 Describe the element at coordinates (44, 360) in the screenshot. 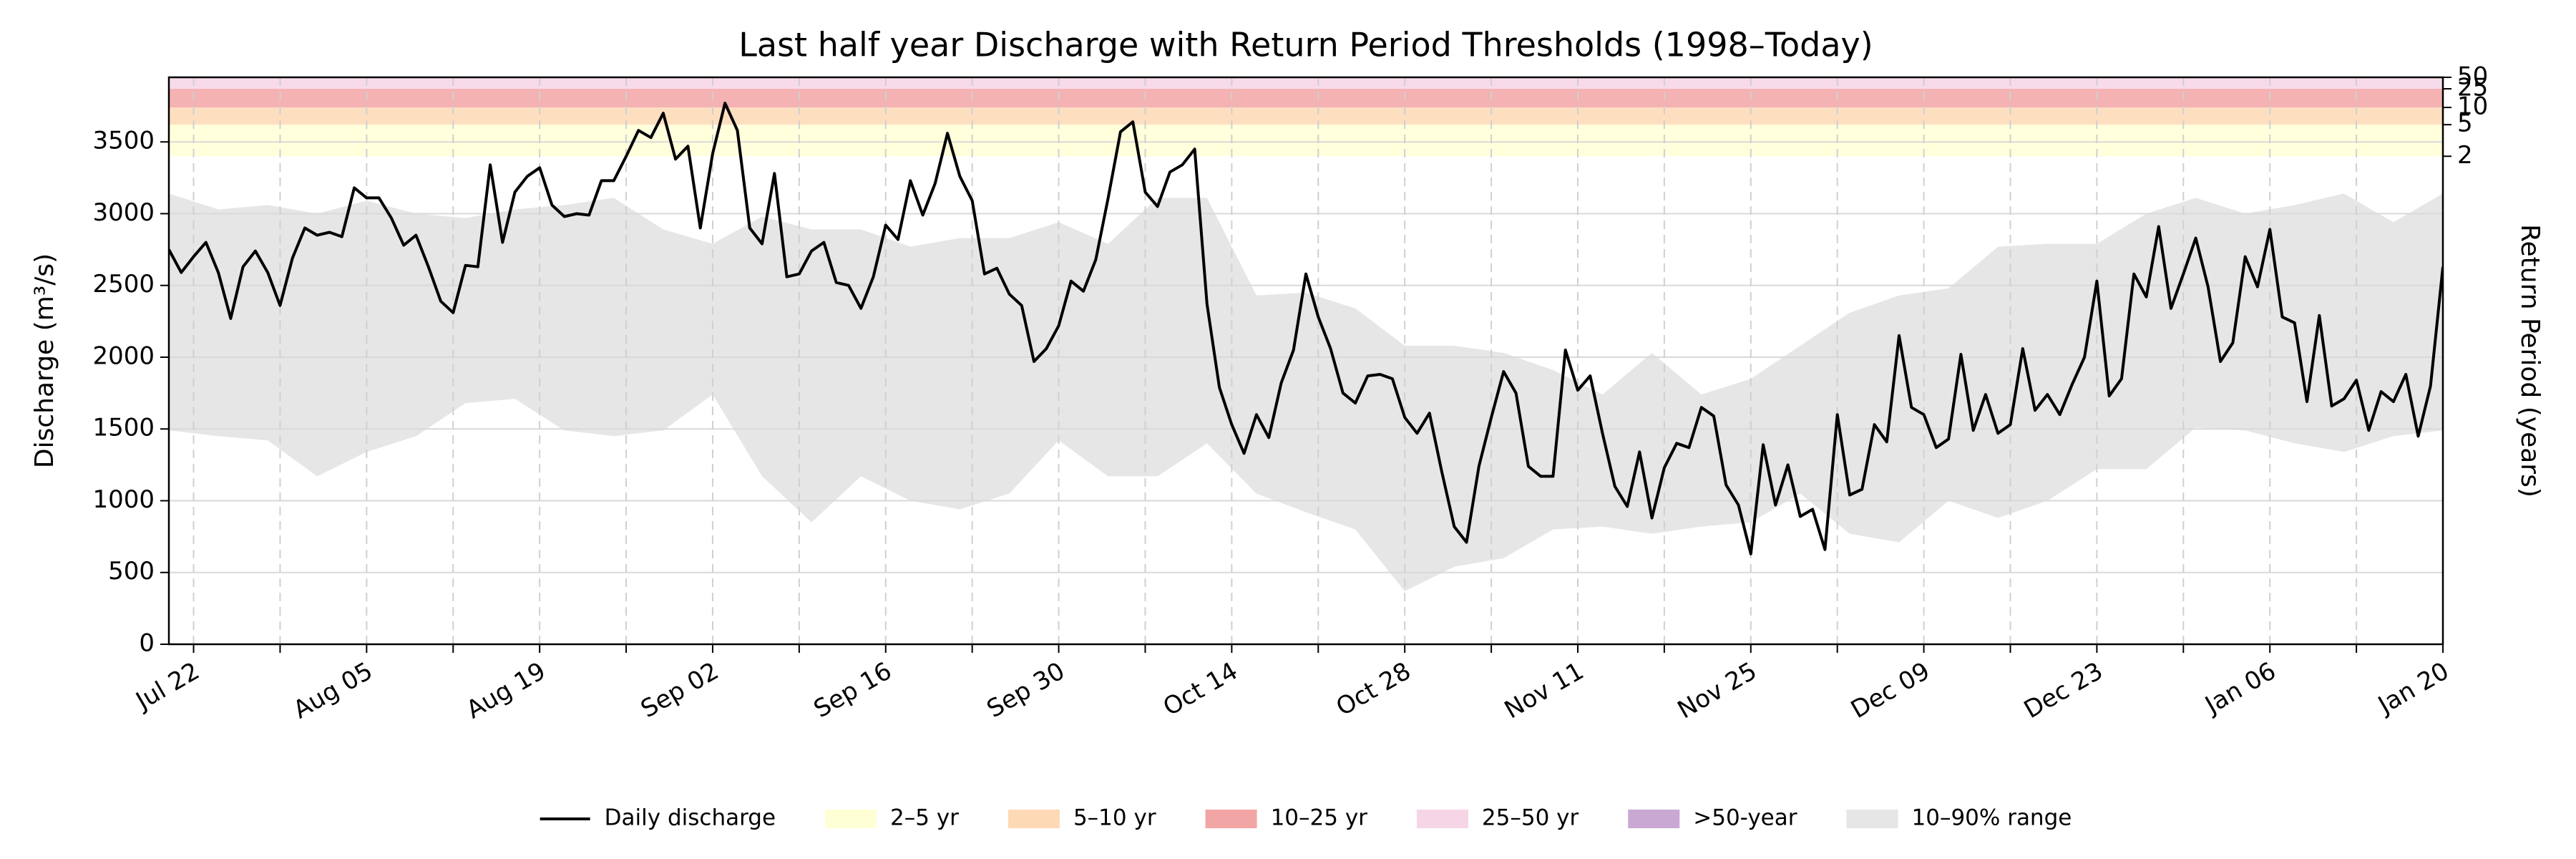

I see `y-axis-label: Discharge (m³/s)` at that location.